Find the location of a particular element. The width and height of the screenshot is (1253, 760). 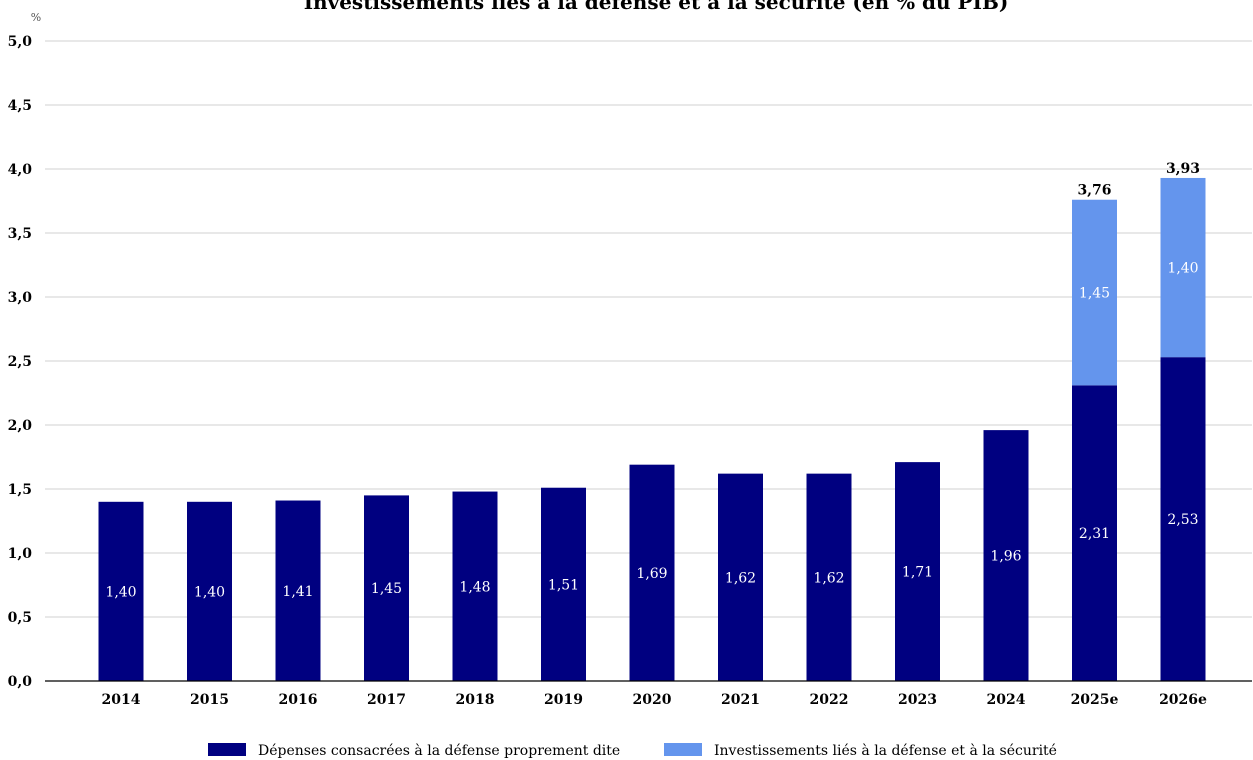

bar-value-label: 1,69 is located at coordinates (651, 574).